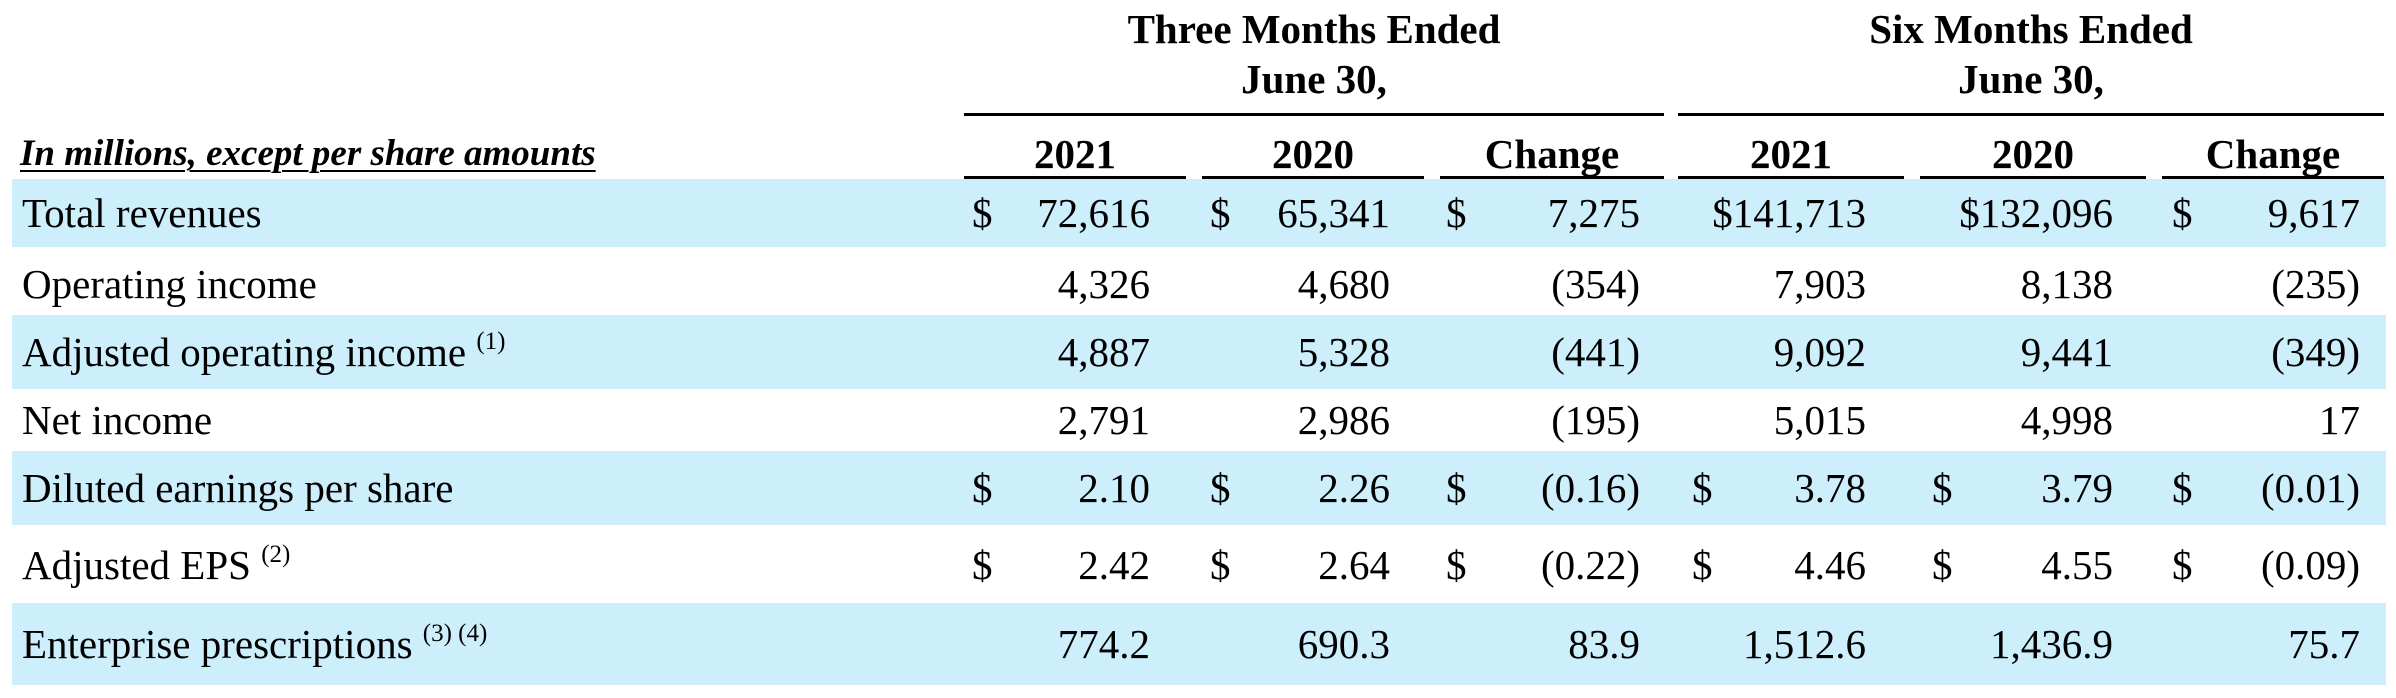 This screenshot has width=2396, height=698. What do you see at coordinates (2077, 488) in the screenshot?
I see `cell-6m-2020: 3.79` at bounding box center [2077, 488].